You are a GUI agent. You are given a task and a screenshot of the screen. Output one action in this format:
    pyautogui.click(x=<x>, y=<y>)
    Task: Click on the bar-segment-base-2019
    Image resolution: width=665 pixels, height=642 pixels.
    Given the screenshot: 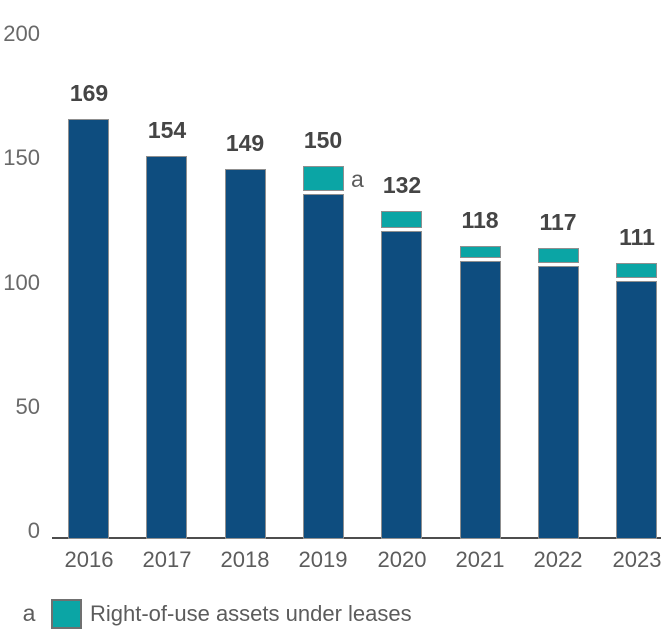 What is the action you would take?
    pyautogui.click(x=323, y=366)
    